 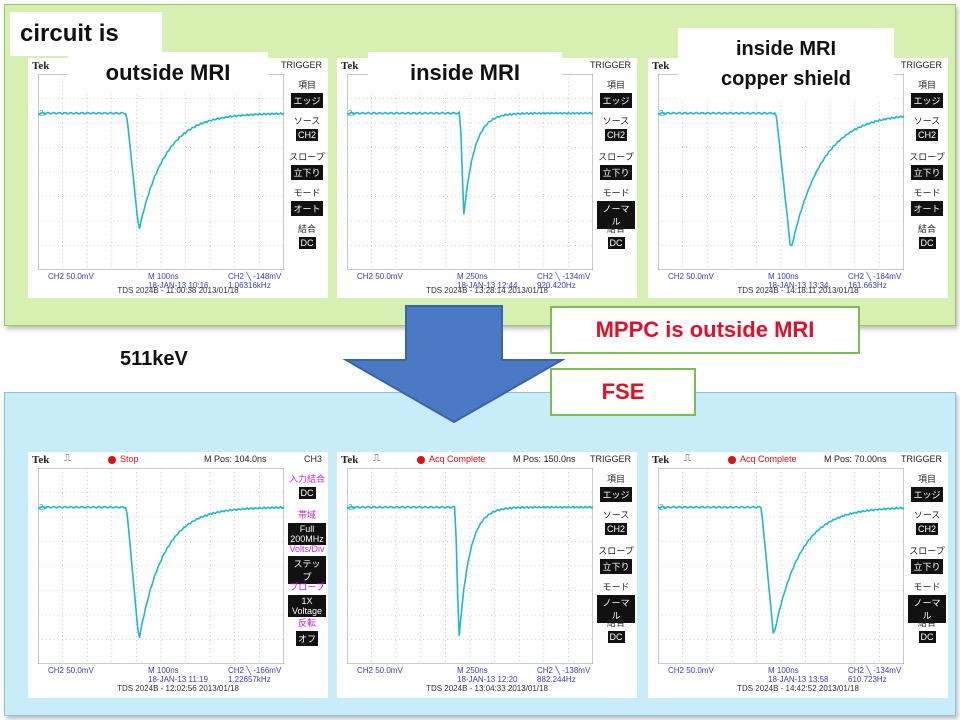 I want to click on menu-item-label: 入力結合, so click(x=306, y=479).